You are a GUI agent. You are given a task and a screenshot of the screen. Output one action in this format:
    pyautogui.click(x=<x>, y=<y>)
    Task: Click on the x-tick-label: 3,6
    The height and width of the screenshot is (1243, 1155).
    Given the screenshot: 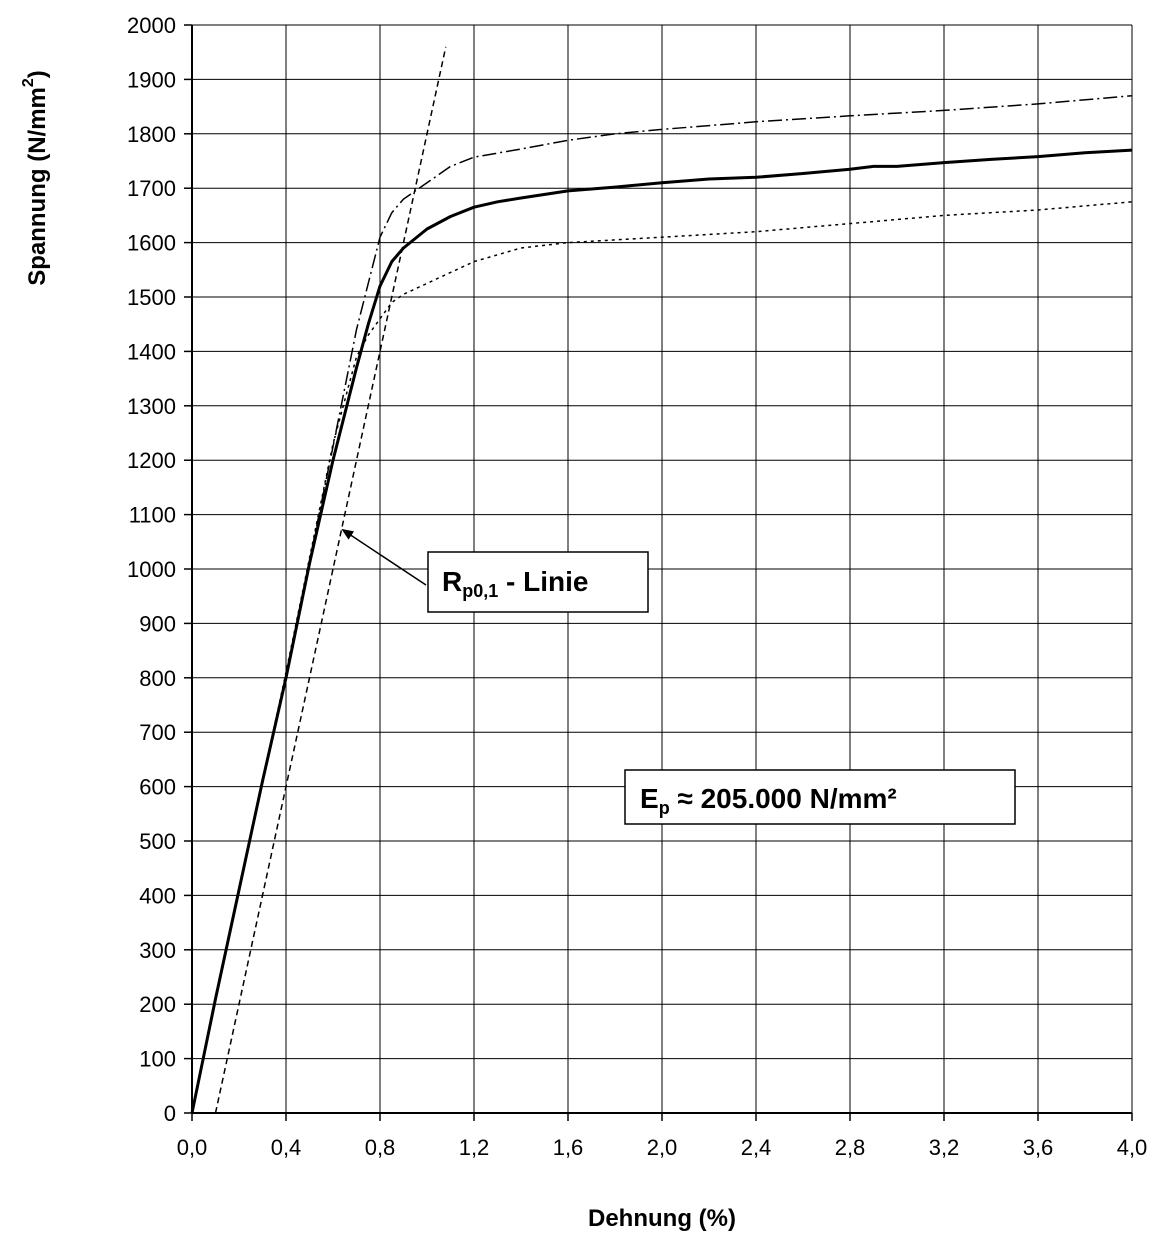 What is the action you would take?
    pyautogui.click(x=1038, y=1147)
    